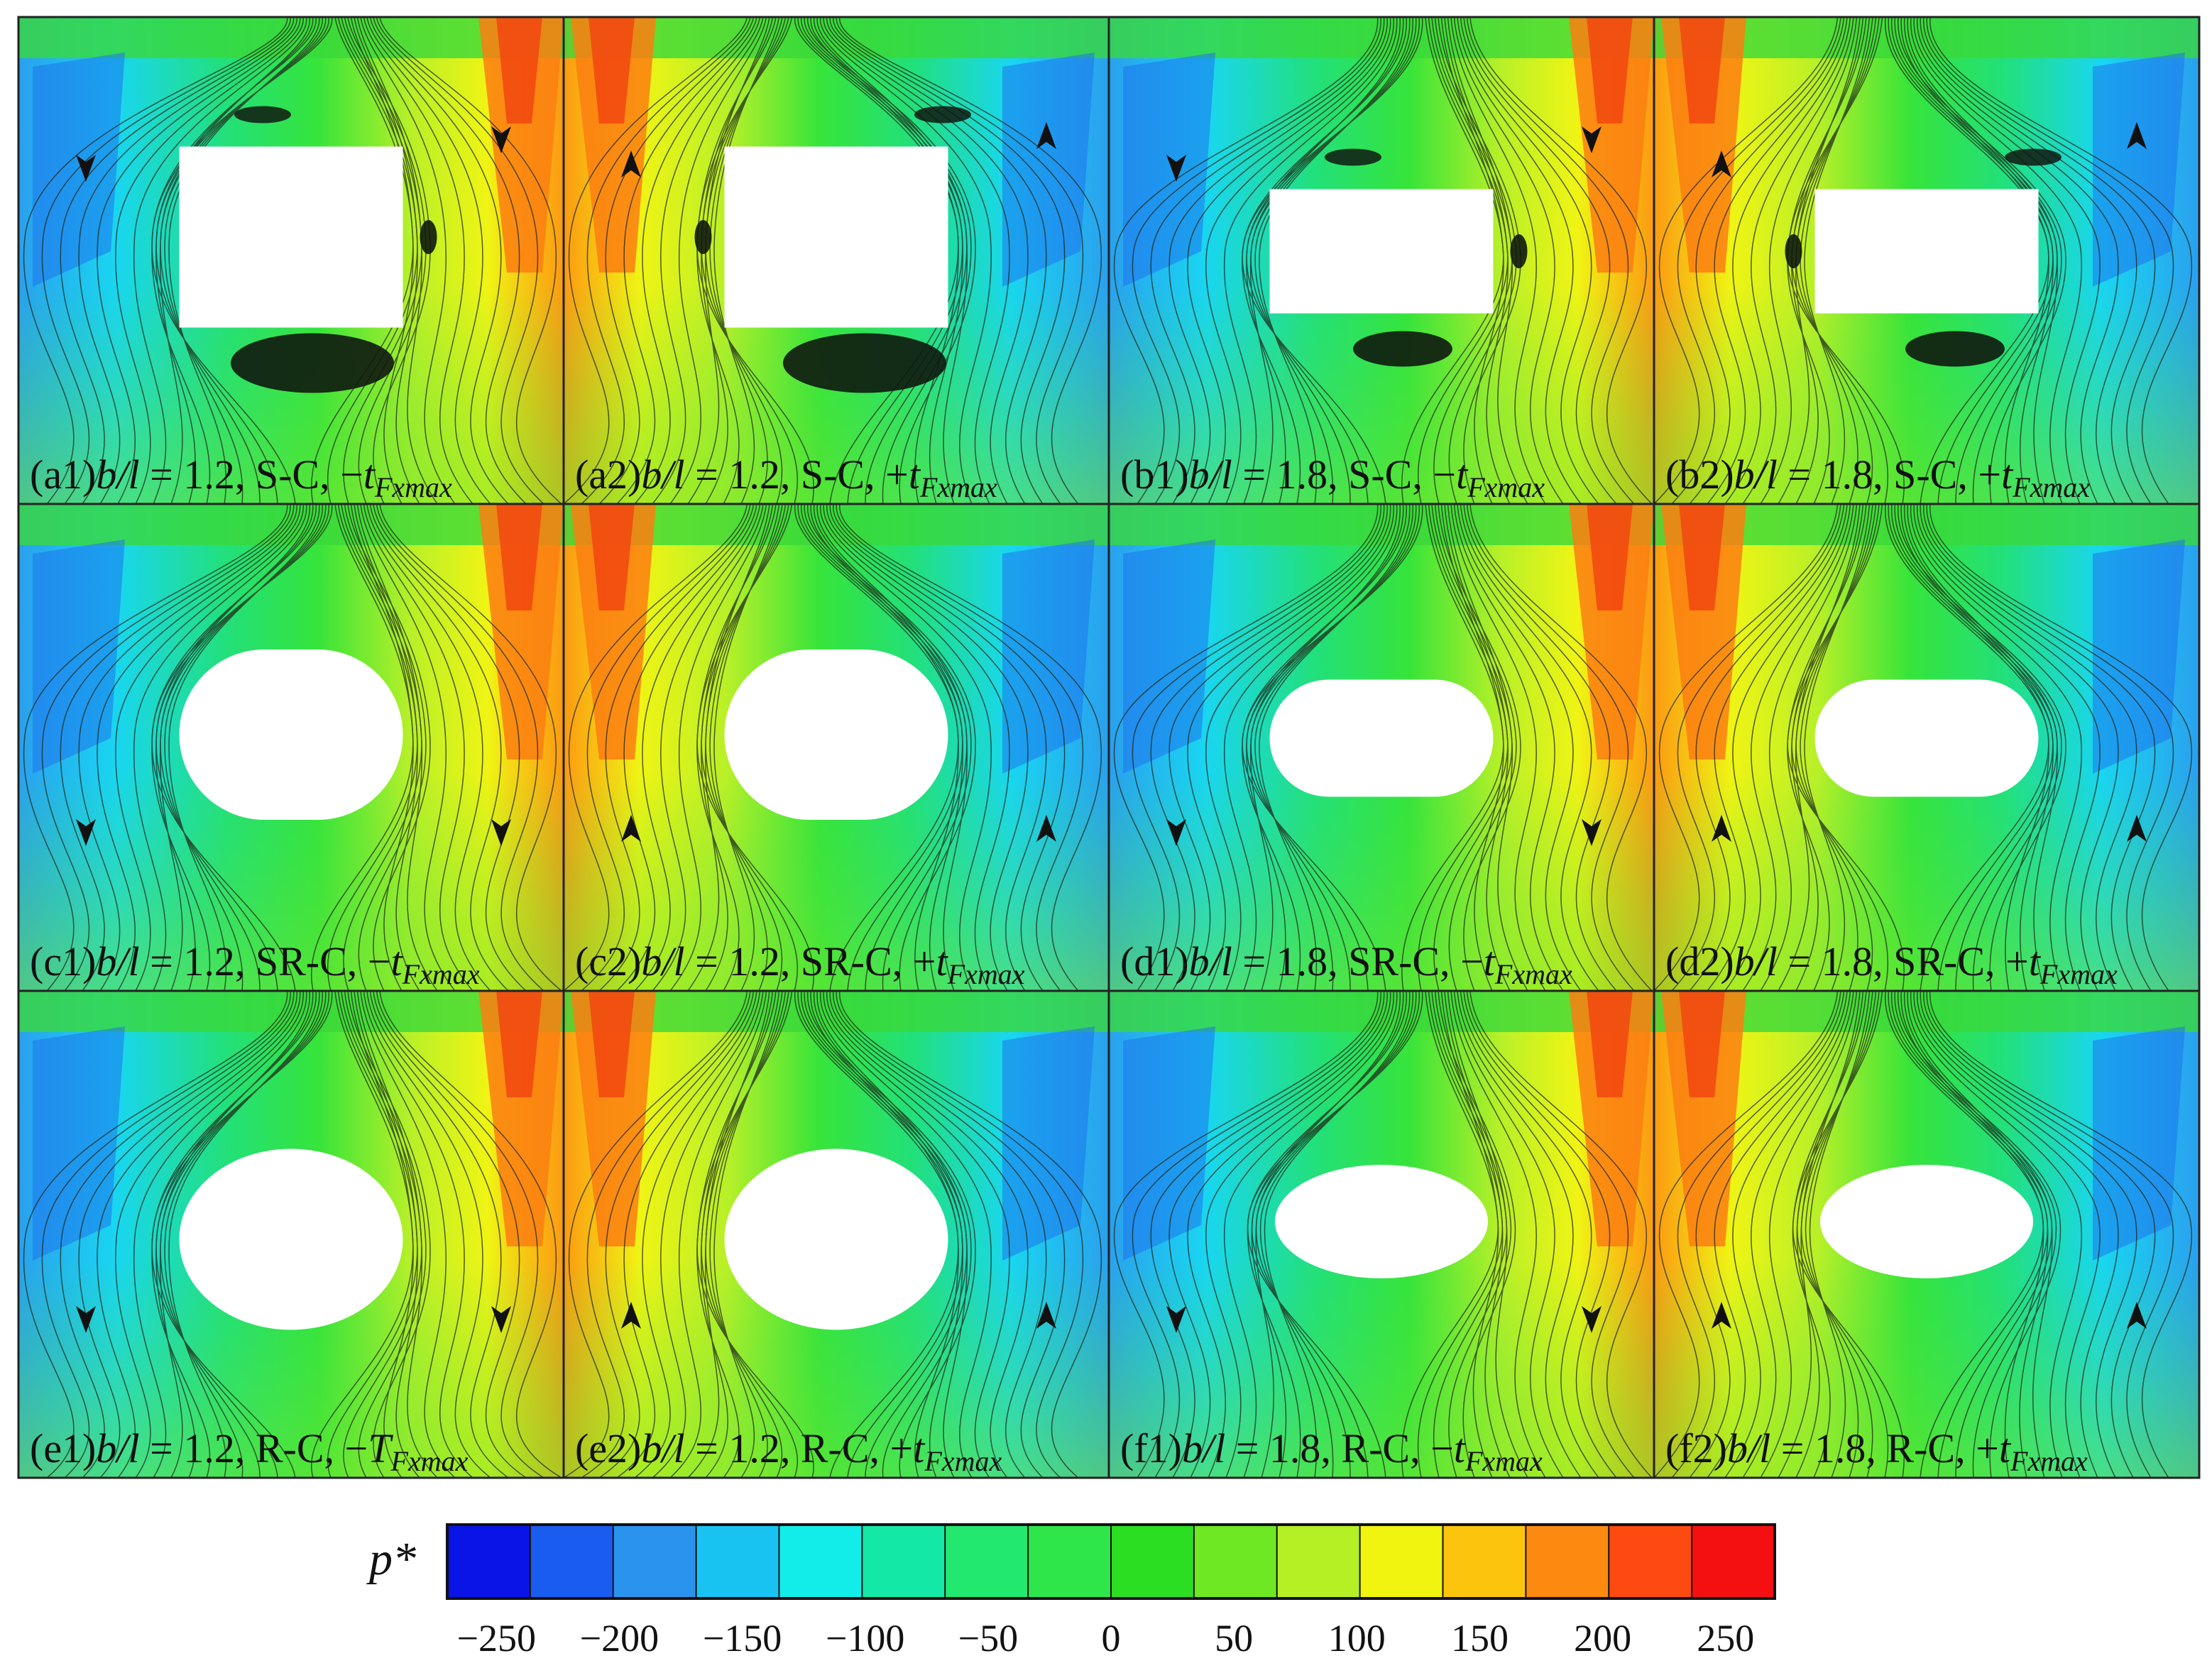 The image size is (2212, 1673). Describe the element at coordinates (865, 1638) in the screenshot. I see `colorbar-tick-label: −100` at that location.